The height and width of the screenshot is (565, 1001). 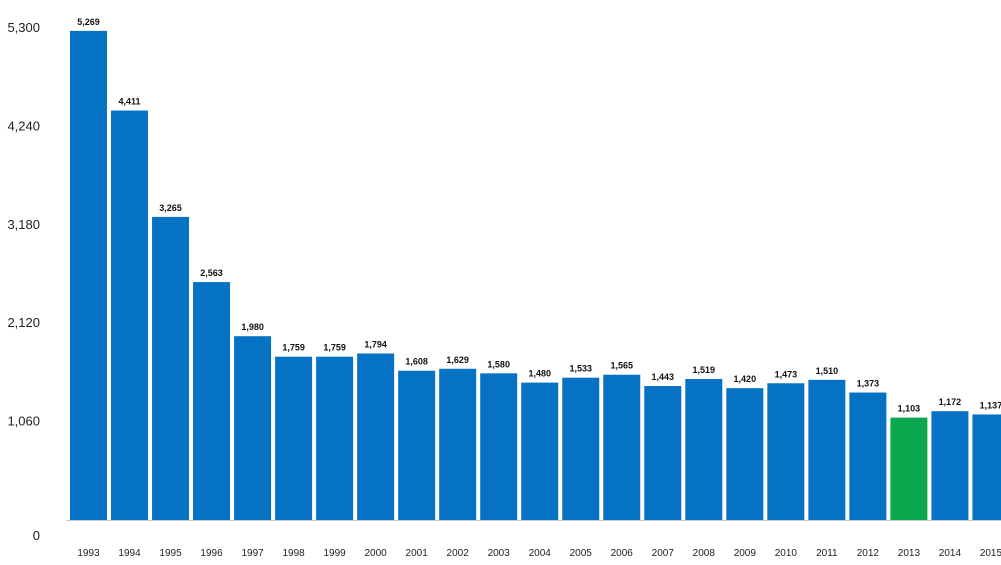 What do you see at coordinates (704, 370) in the screenshot?
I see `data-label-2008: 1,519` at bounding box center [704, 370].